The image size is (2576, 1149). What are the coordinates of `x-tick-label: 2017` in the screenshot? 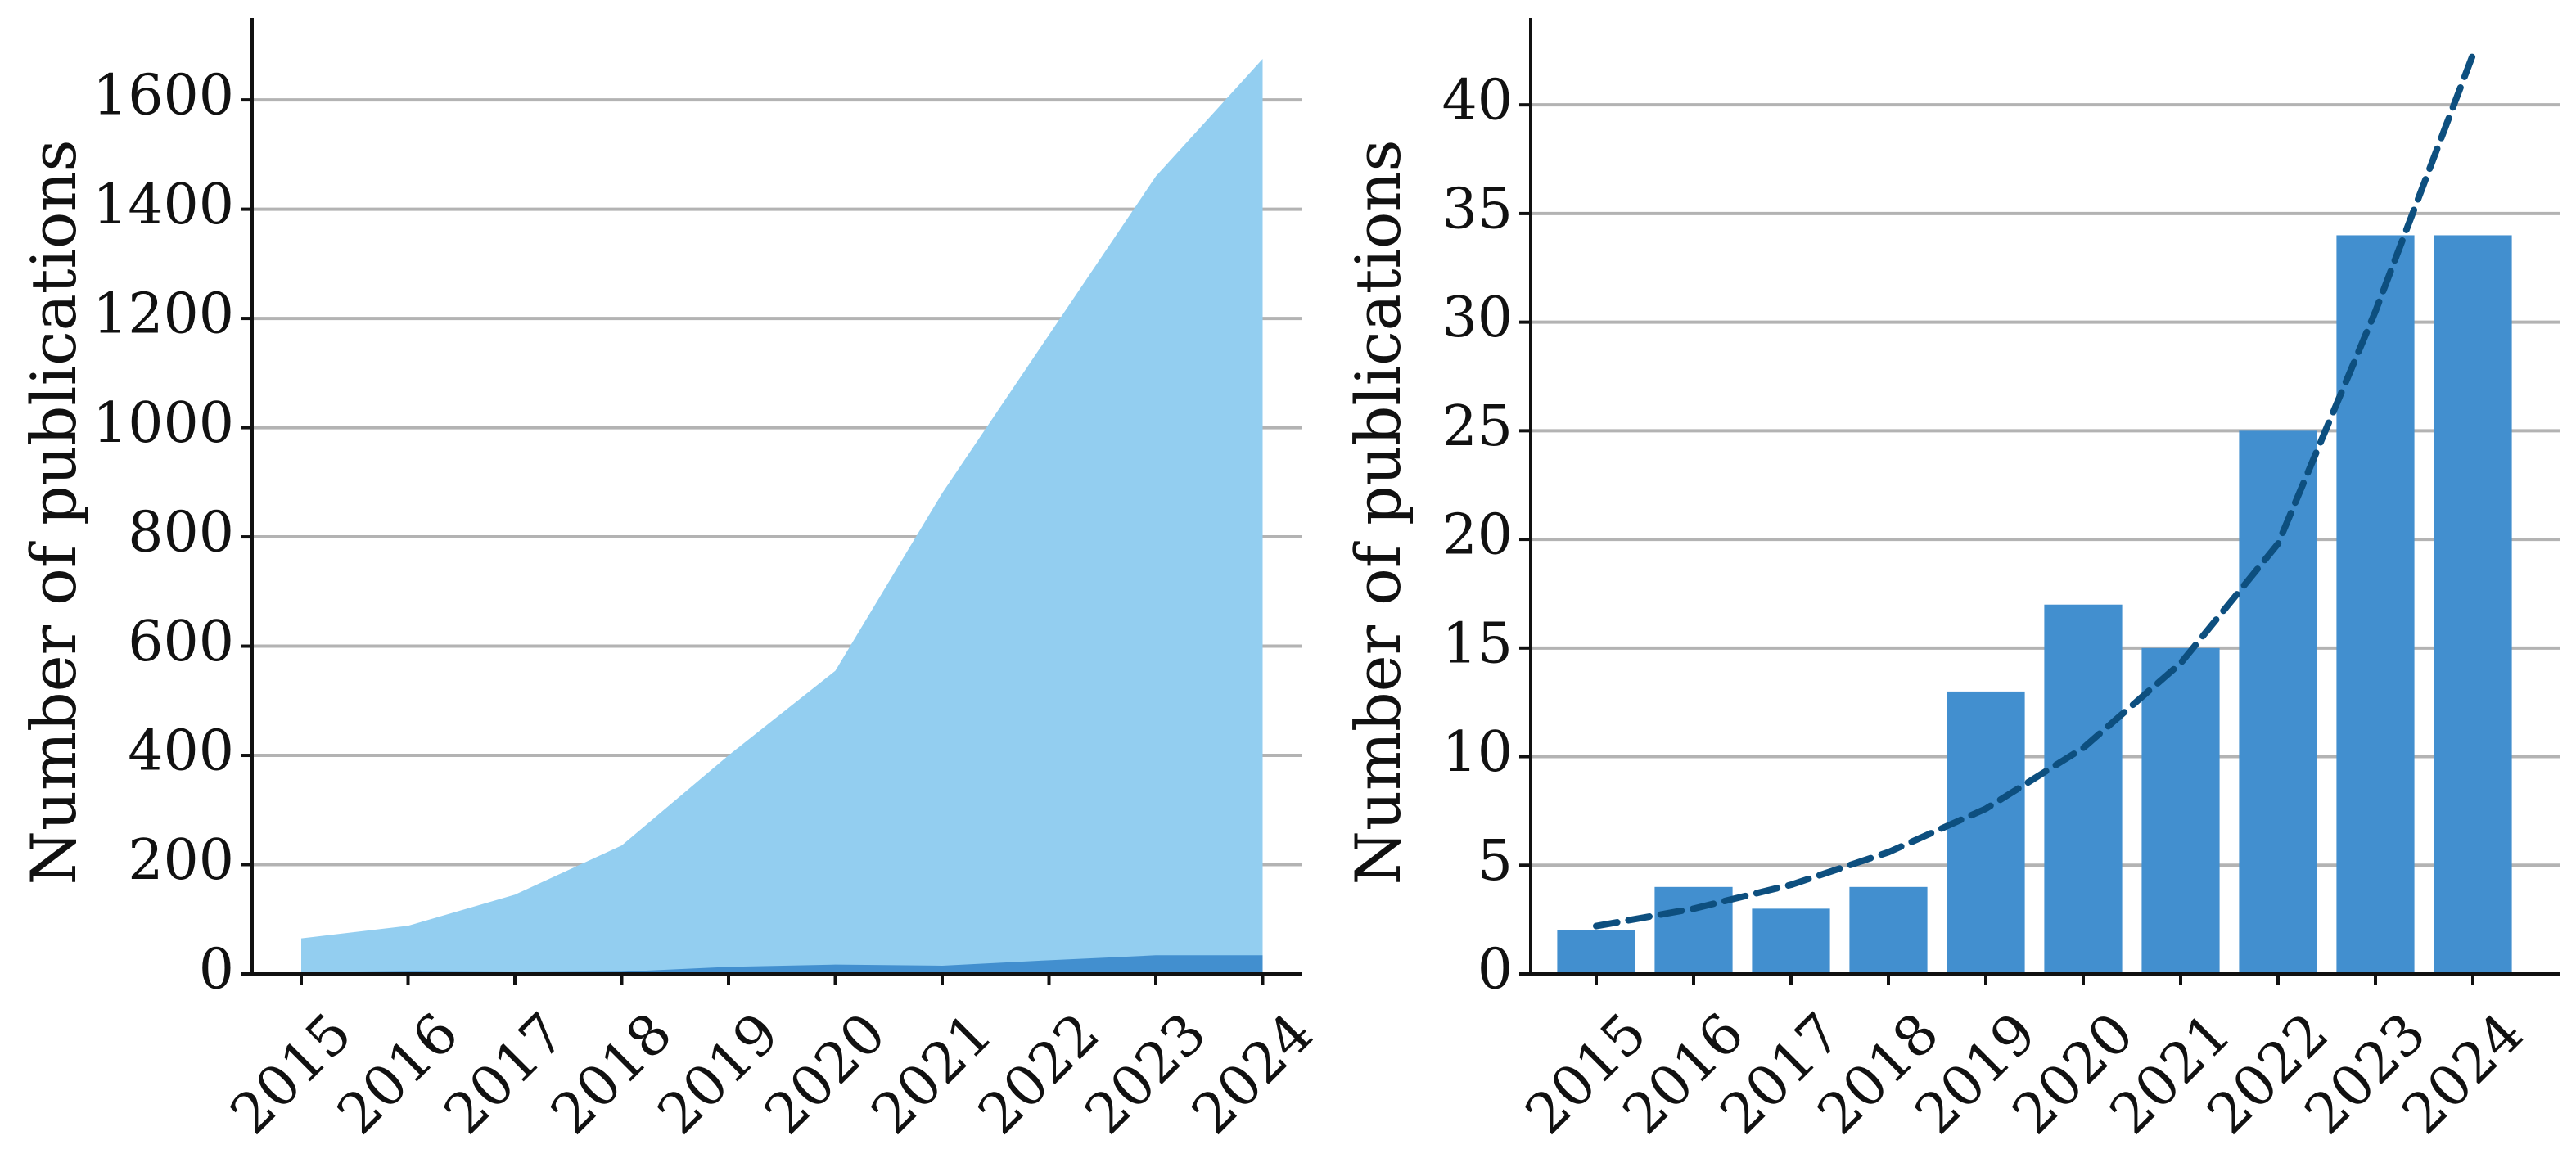 It's located at (505, 1074).